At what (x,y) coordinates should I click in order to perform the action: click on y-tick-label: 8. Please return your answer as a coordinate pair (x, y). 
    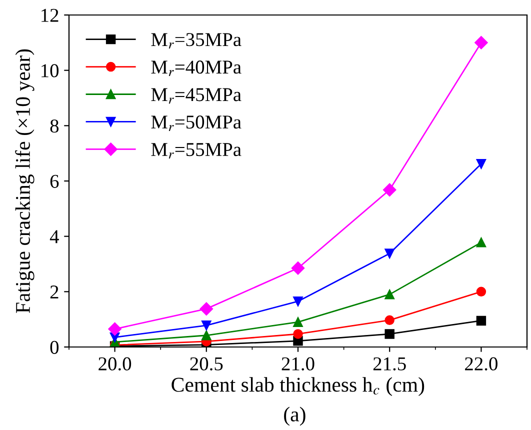
    Looking at the image, I should click on (54, 126).